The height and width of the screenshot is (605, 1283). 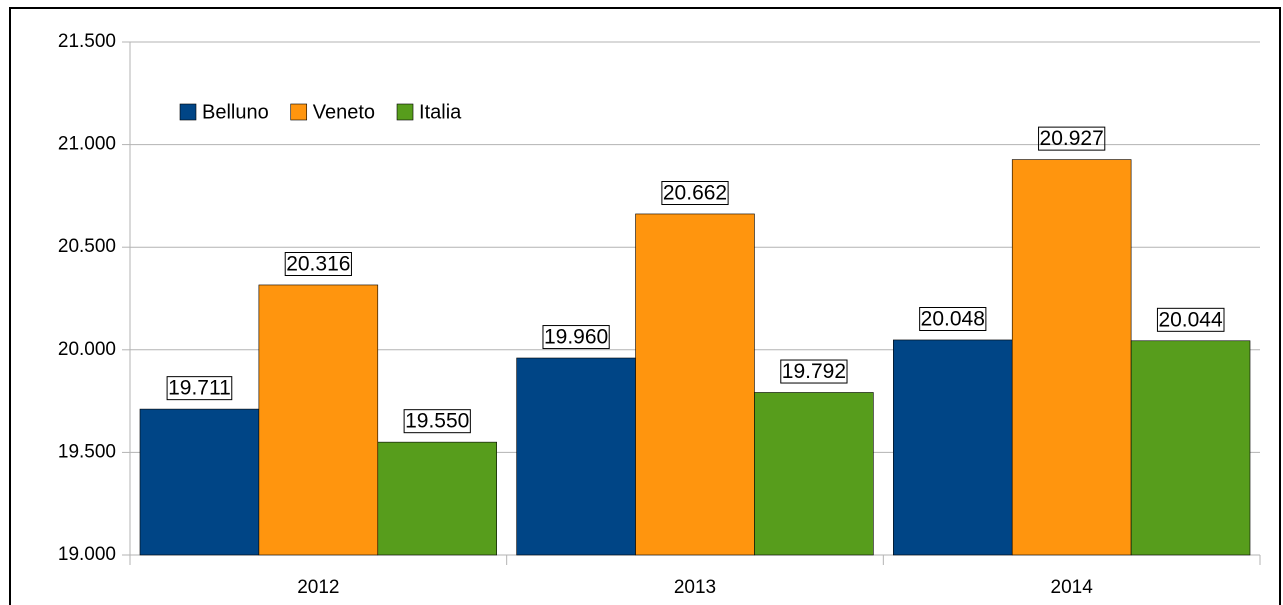 I want to click on x-tick-label: 2012, so click(x=318, y=587).